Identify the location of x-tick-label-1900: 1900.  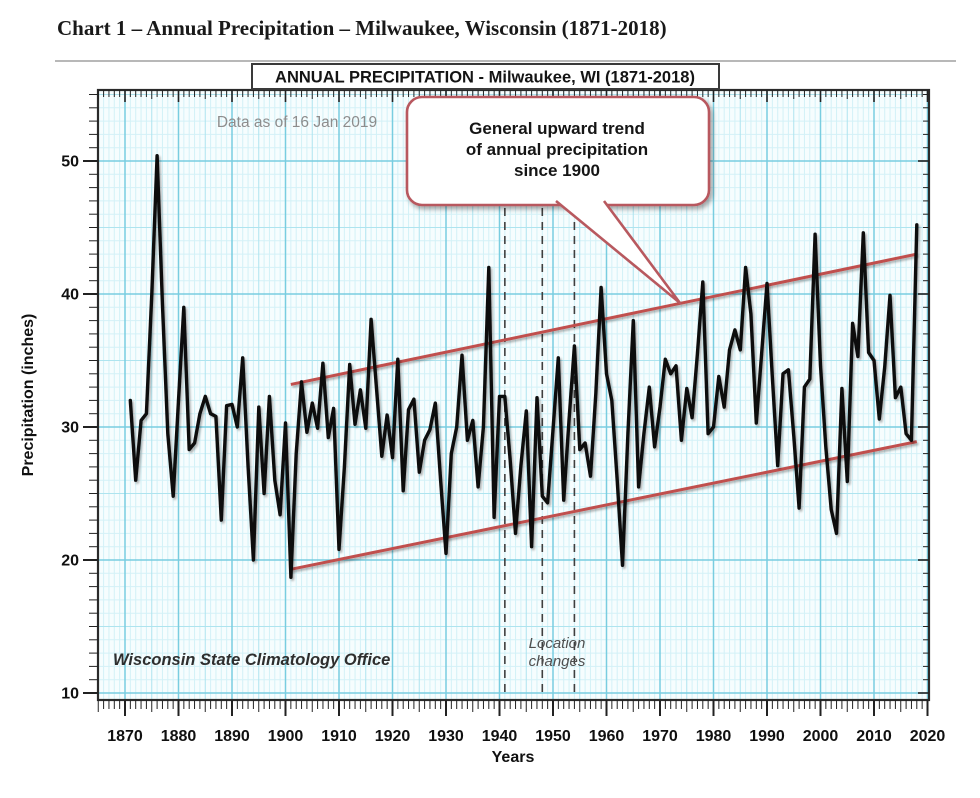
(286, 736).